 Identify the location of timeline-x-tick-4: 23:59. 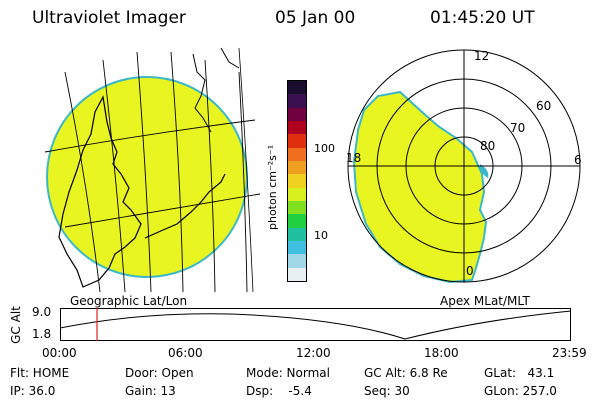
(569, 353).